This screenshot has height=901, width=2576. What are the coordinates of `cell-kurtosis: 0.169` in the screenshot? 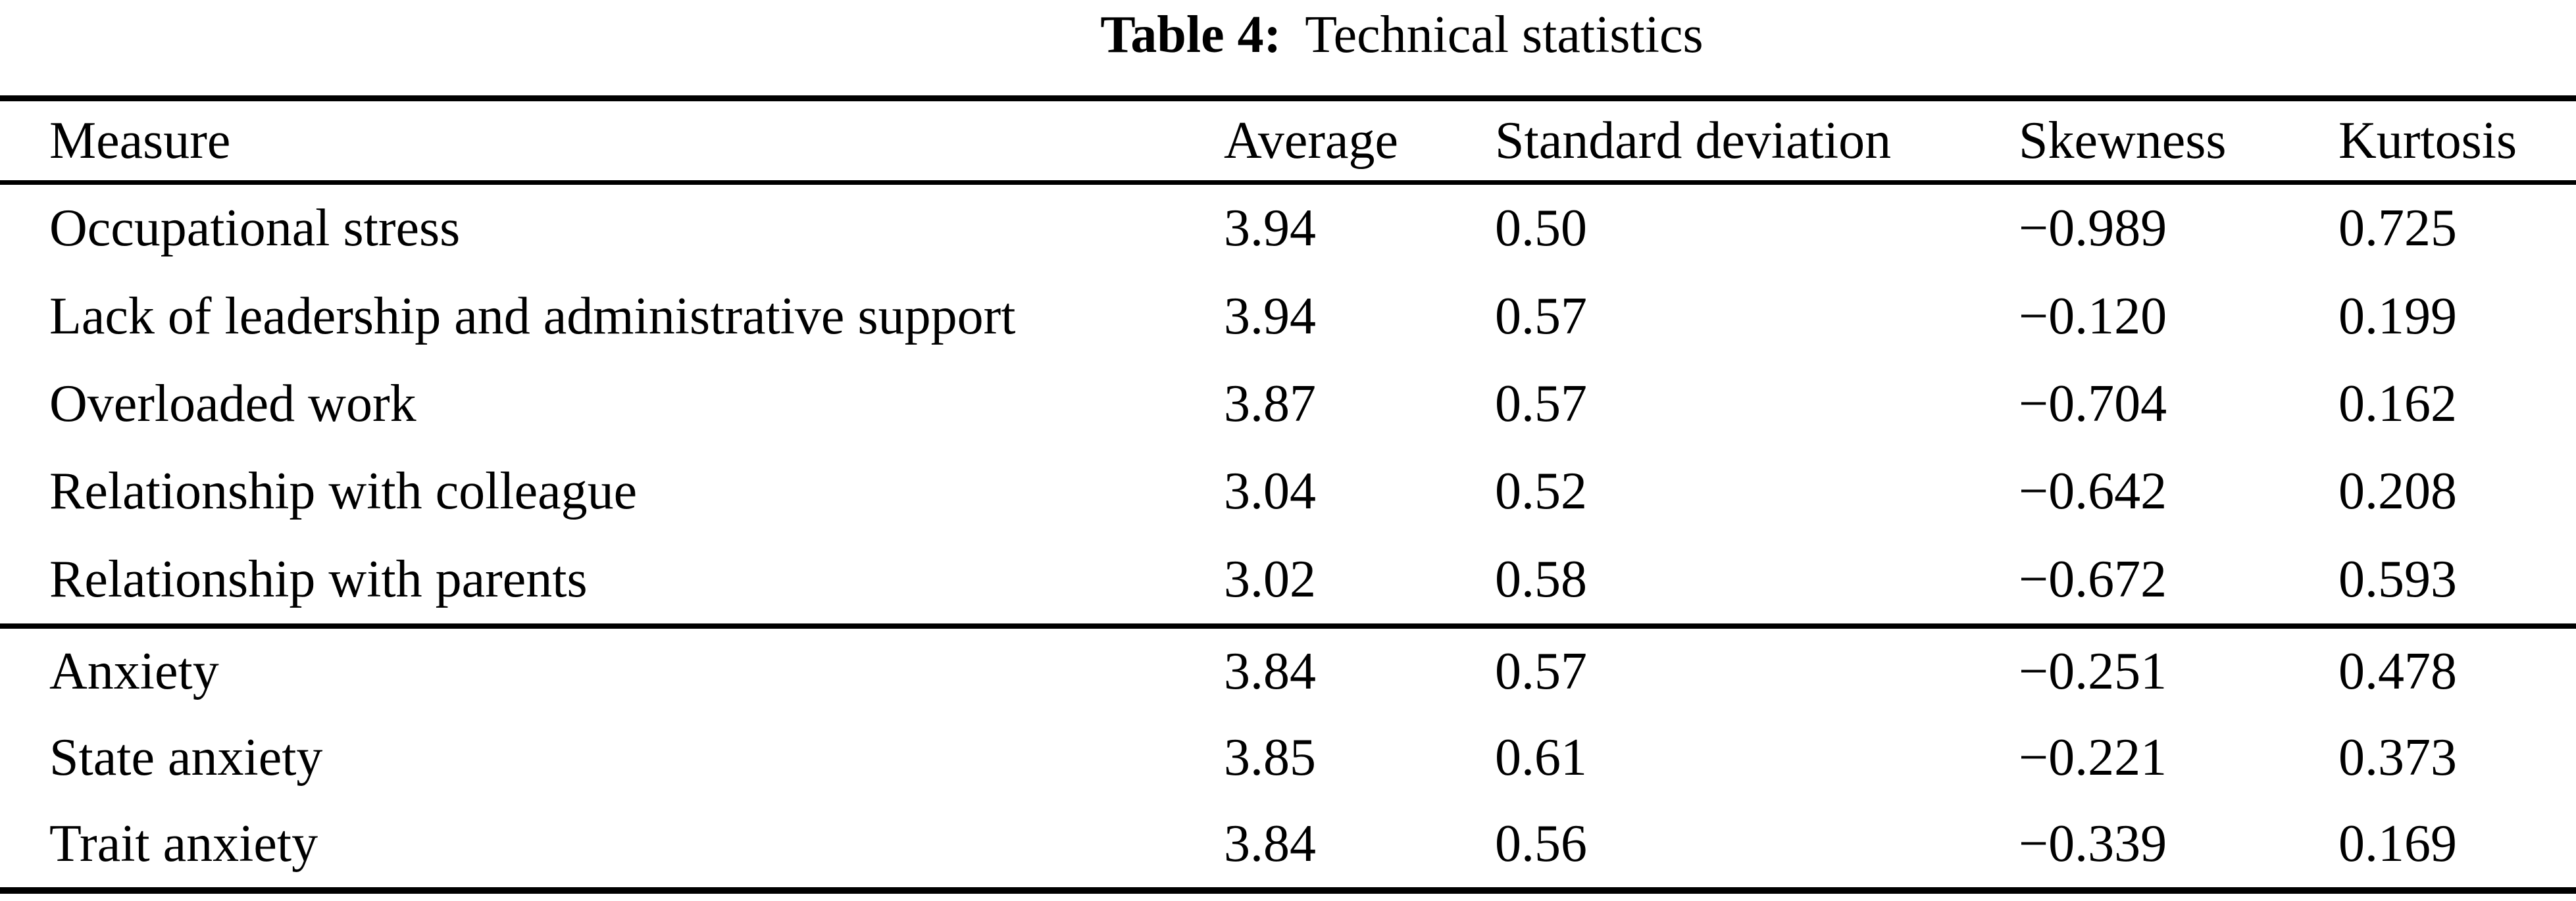 It's located at (2397, 844).